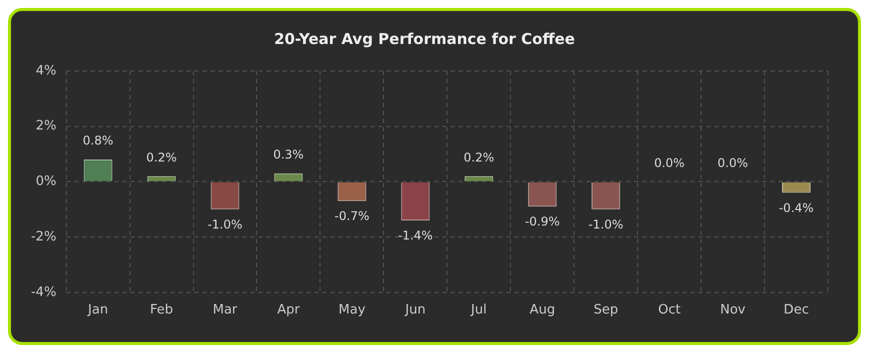  I want to click on data-label: -1.4%, so click(415, 235).